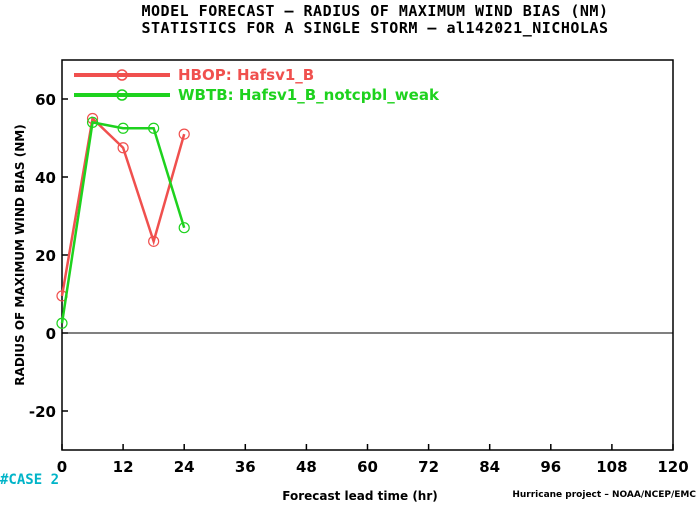  I want to click on x-tick-label: 72, so click(428, 467).